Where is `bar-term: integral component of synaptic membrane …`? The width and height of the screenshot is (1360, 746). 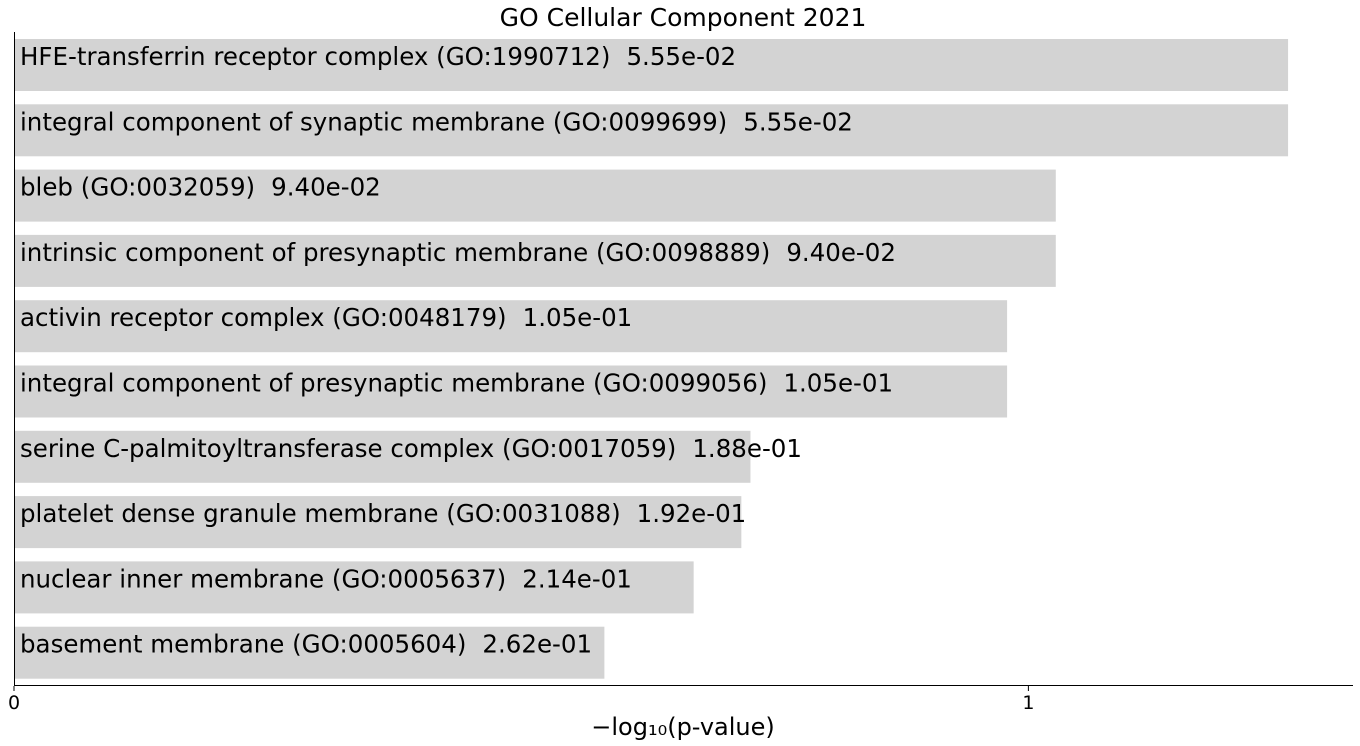
bar-term: integral component of synaptic membrane … is located at coordinates (373, 121).